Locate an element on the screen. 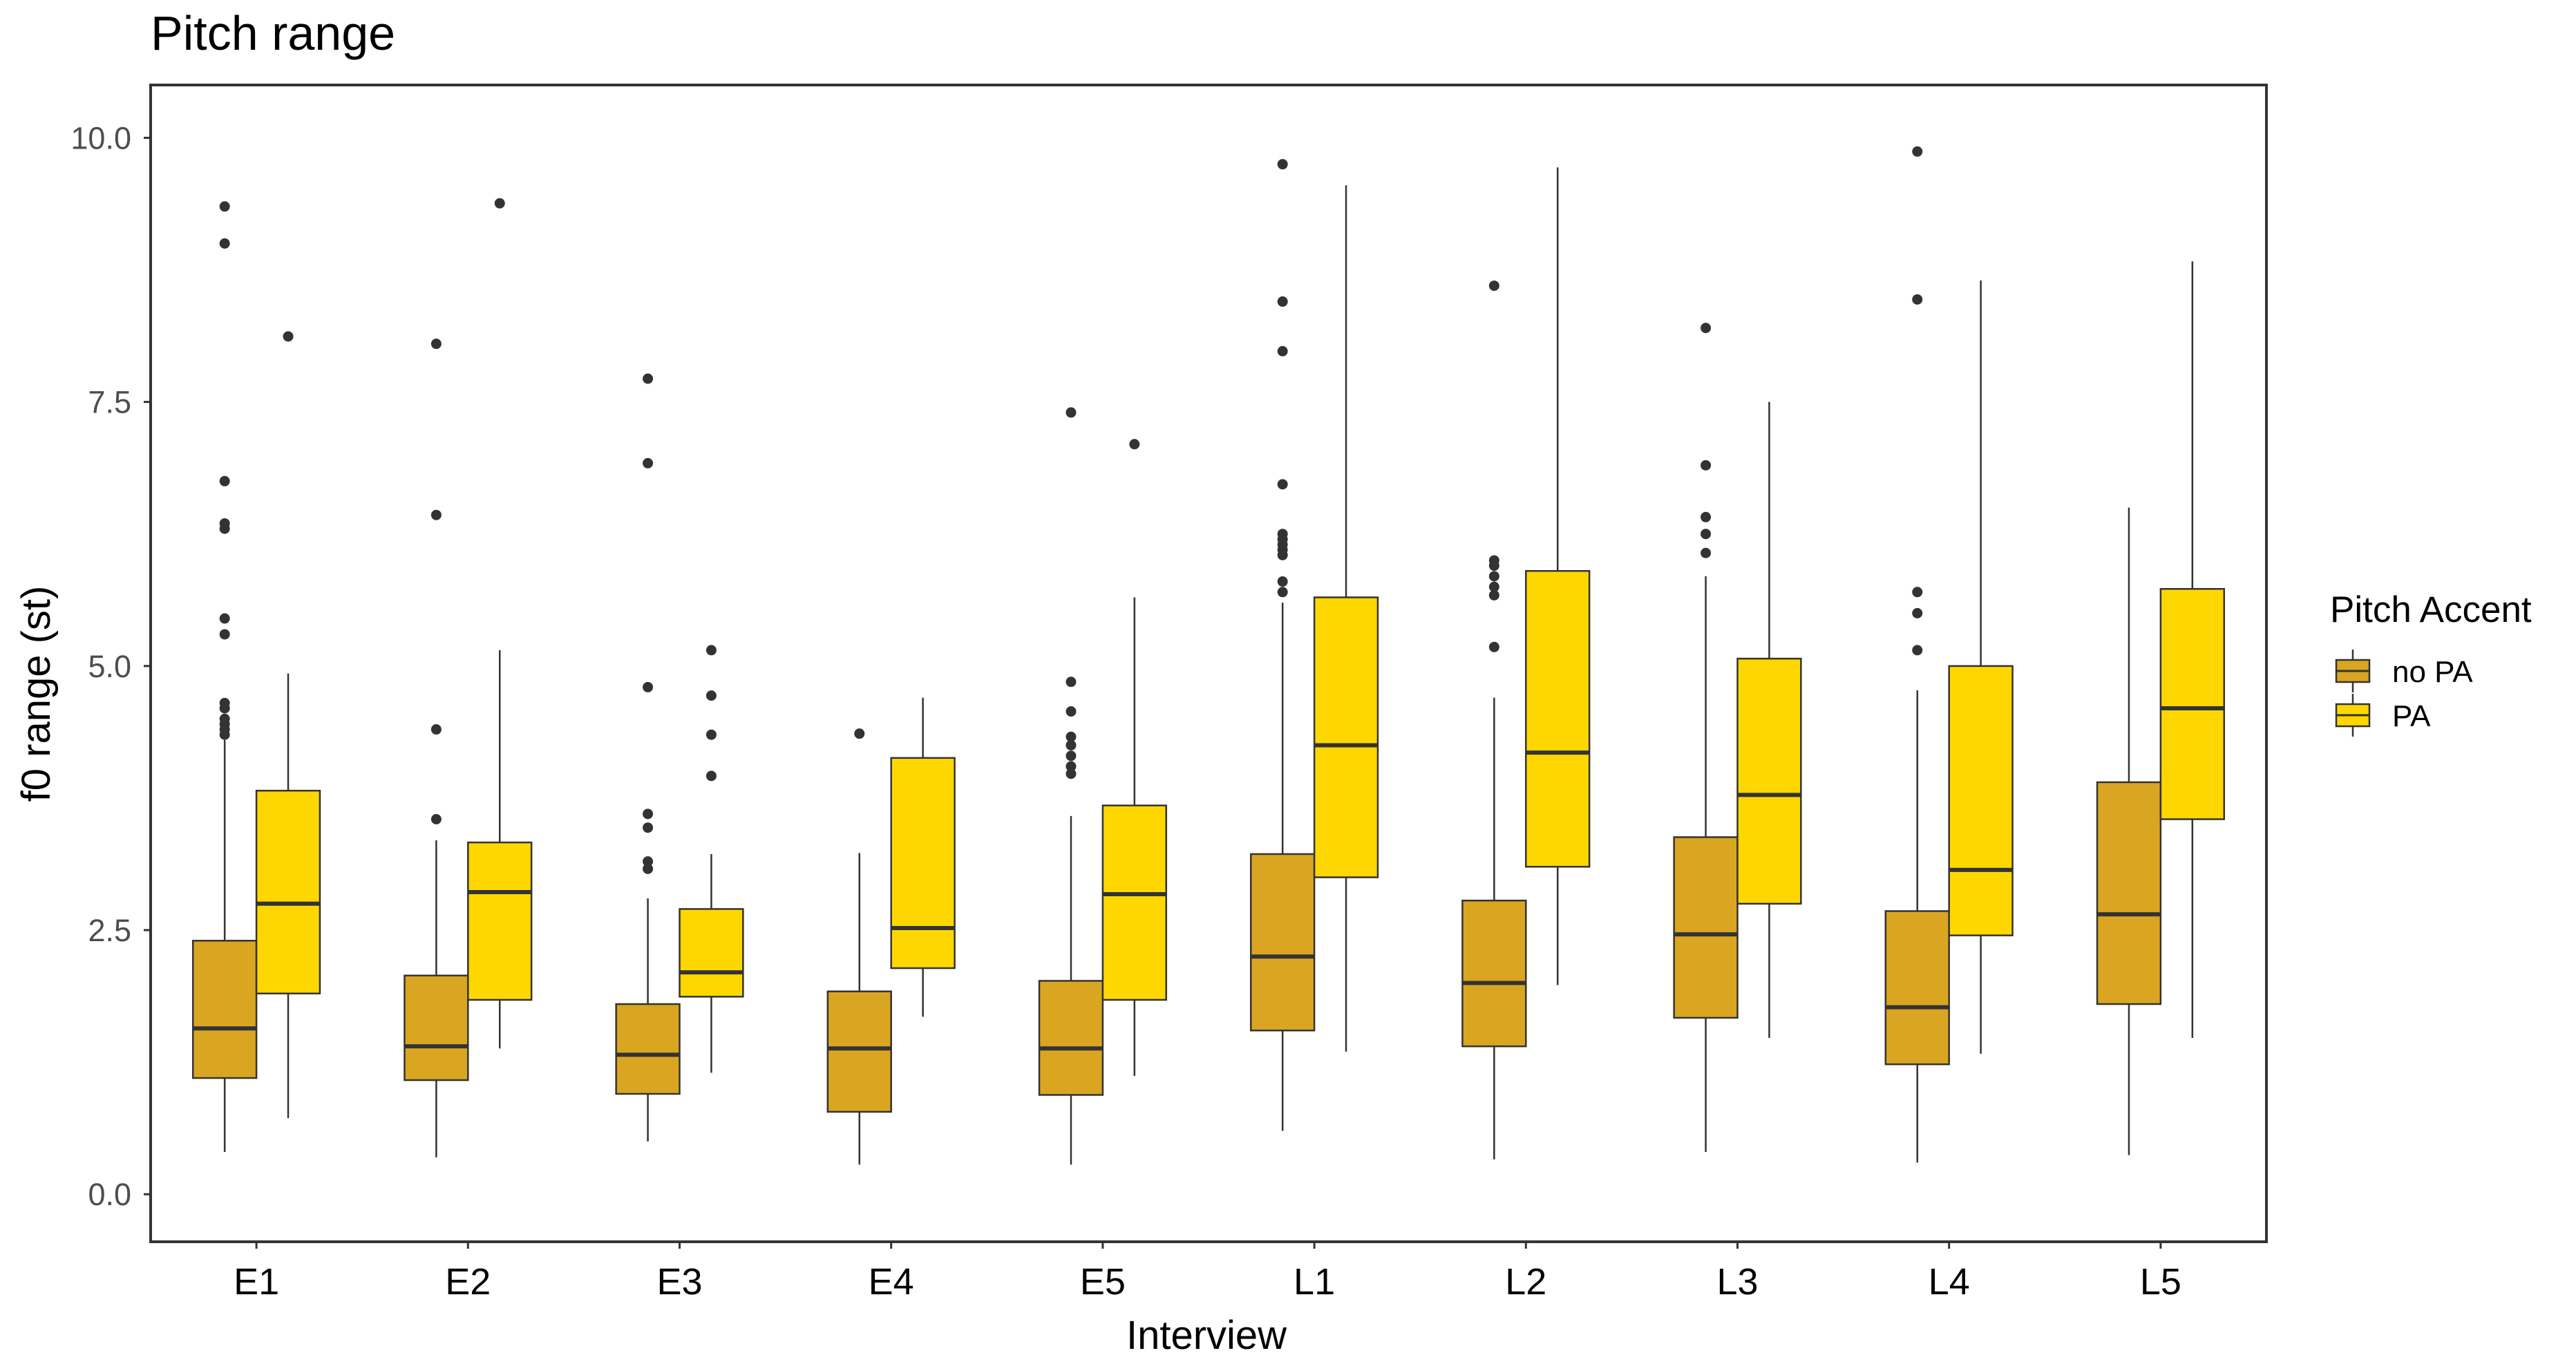  x-tick-label: E1 is located at coordinates (256, 1282).